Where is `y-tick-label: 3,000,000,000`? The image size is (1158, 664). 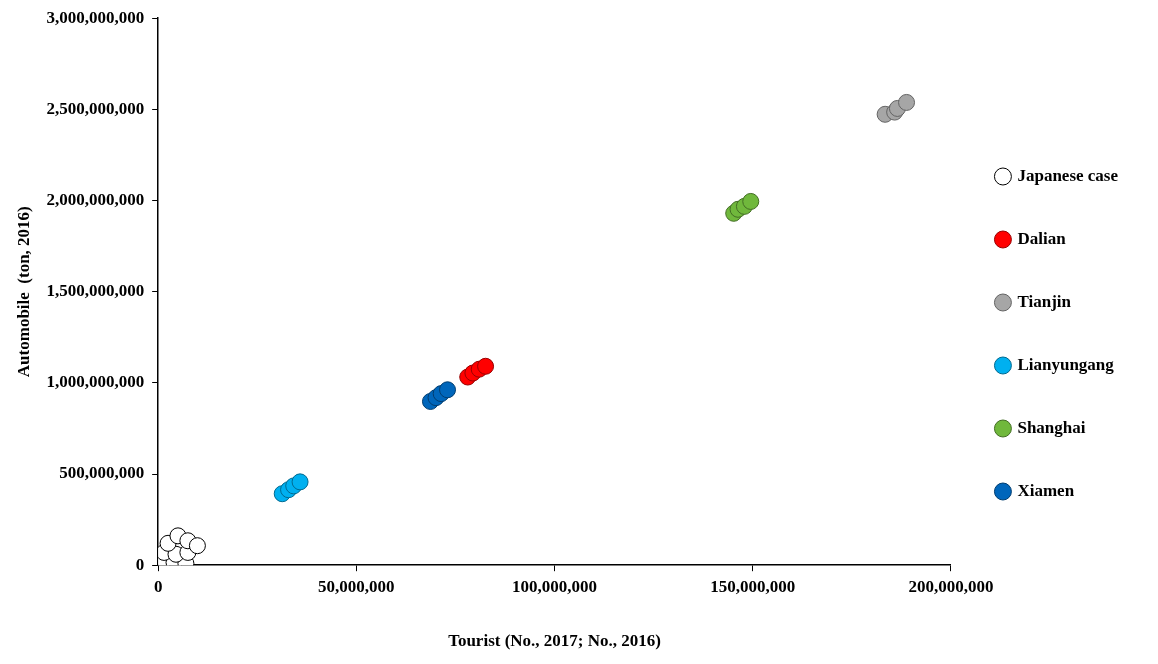
y-tick-label: 3,000,000,000 is located at coordinates (95, 17).